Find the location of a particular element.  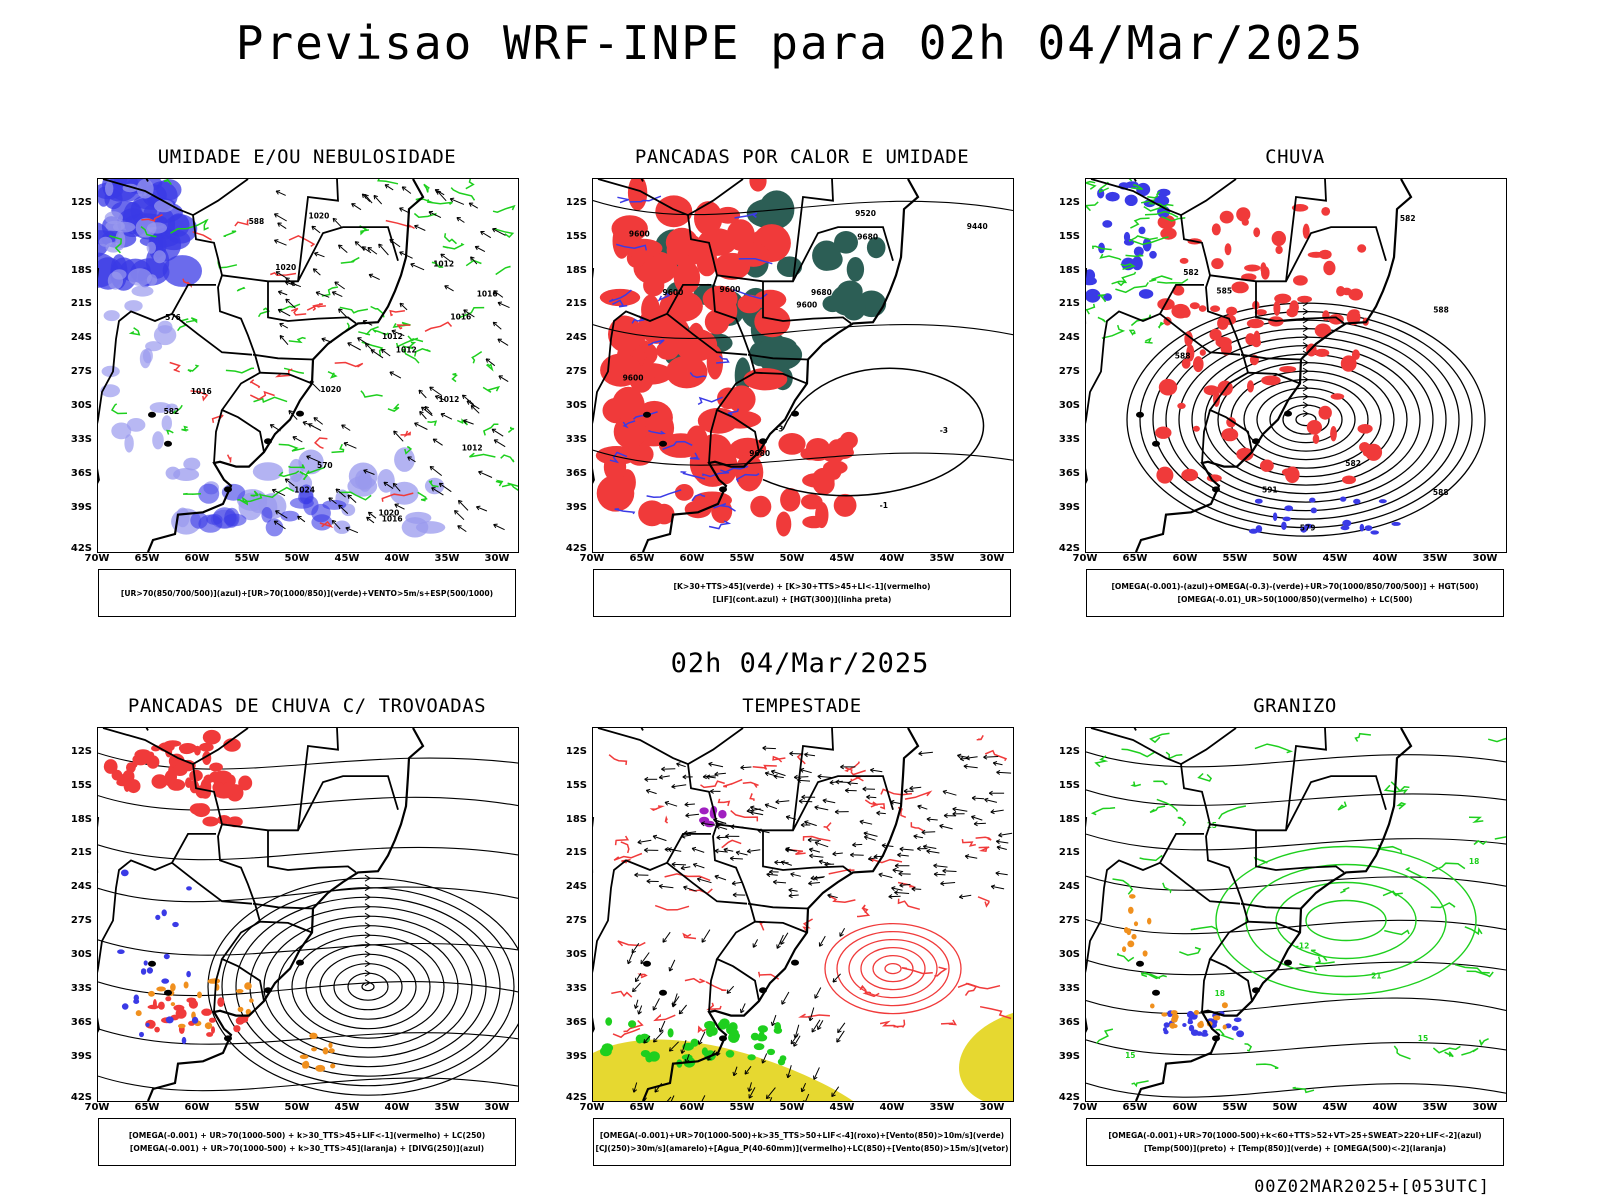

hail-blue-area is located at coordinates (1237, 1020).